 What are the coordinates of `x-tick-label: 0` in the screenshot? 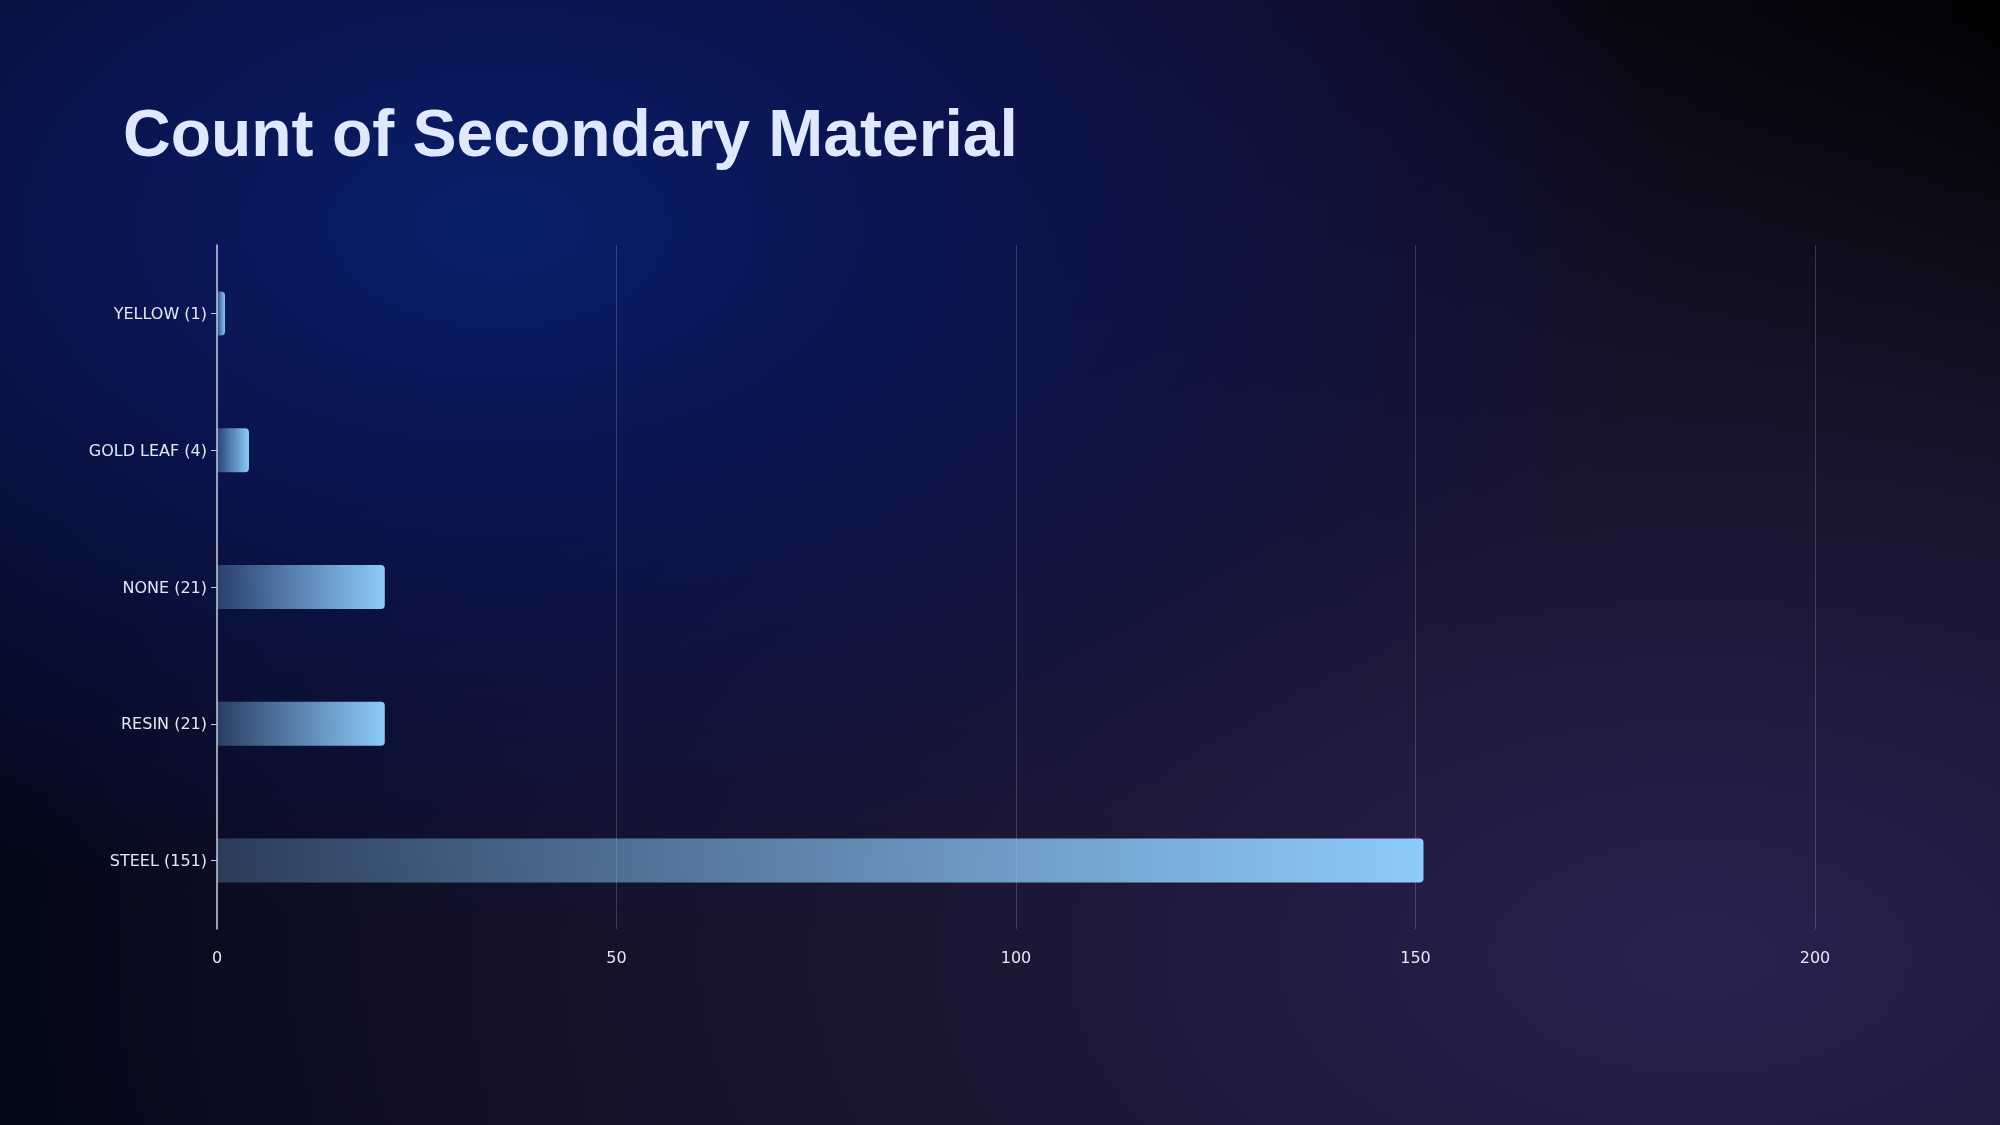 It's located at (217, 957).